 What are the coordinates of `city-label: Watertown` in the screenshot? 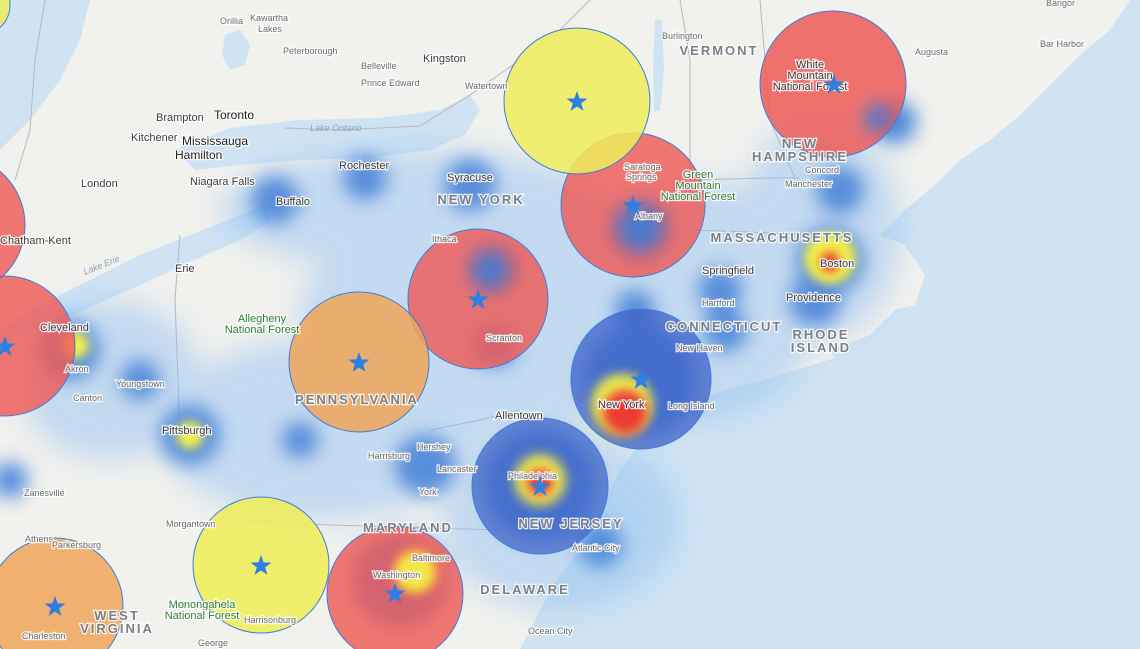 It's located at (486, 86).